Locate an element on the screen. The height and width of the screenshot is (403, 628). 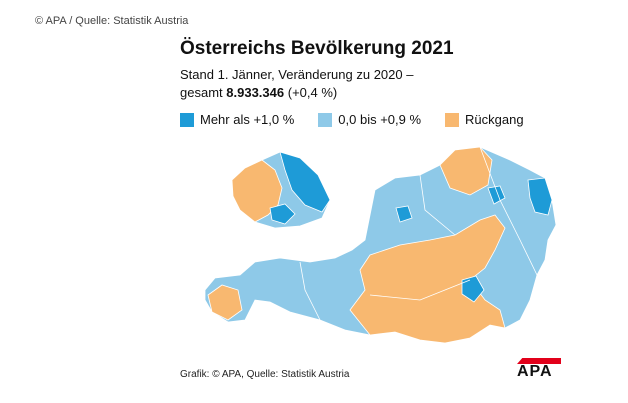
legend-item: Rückgang is located at coordinates (484, 119).